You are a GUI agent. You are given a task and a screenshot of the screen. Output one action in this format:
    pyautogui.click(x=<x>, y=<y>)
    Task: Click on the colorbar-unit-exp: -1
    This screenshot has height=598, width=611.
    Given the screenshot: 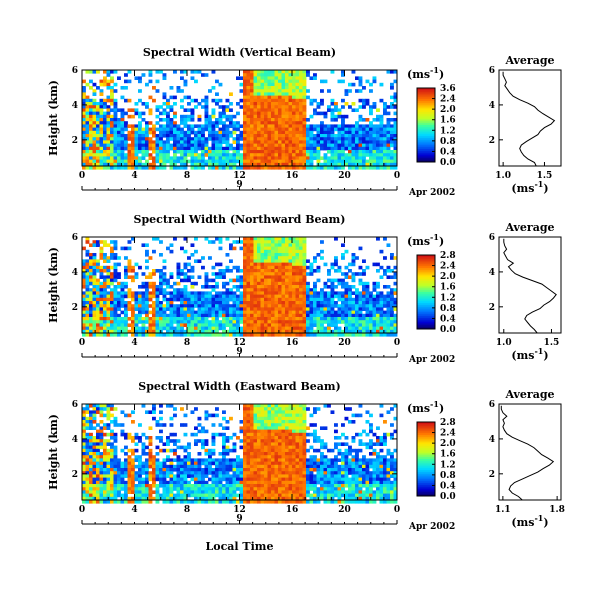 What is the action you would take?
    pyautogui.click(x=434, y=70)
    